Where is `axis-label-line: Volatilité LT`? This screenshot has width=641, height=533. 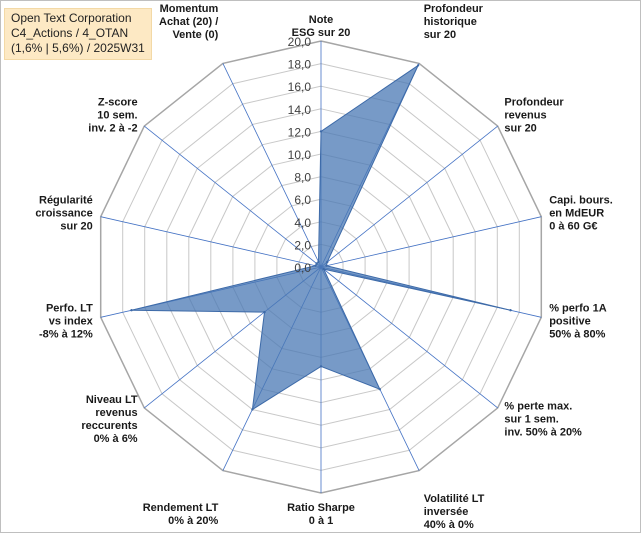 axis-label-line: Volatilité LT is located at coordinates (454, 499).